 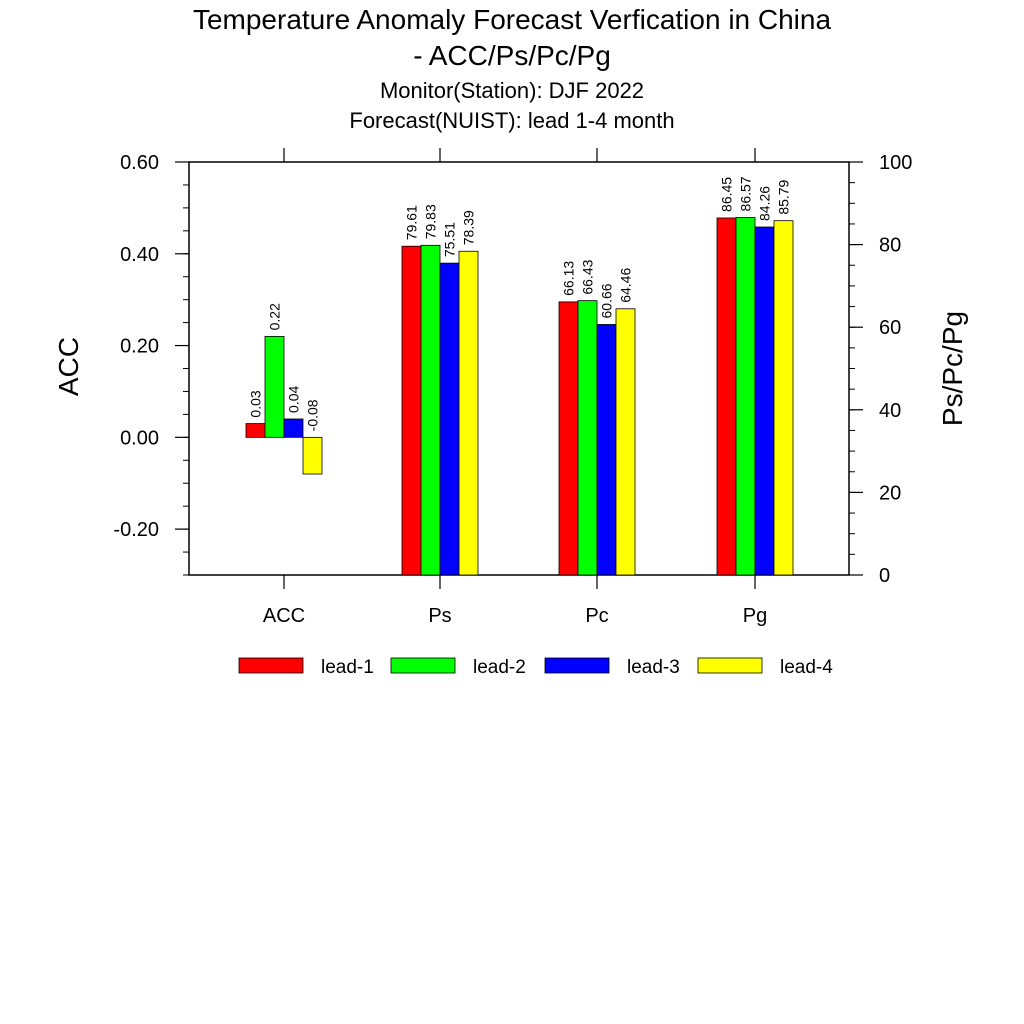 I want to click on data-label: 0.03, so click(x=256, y=403).